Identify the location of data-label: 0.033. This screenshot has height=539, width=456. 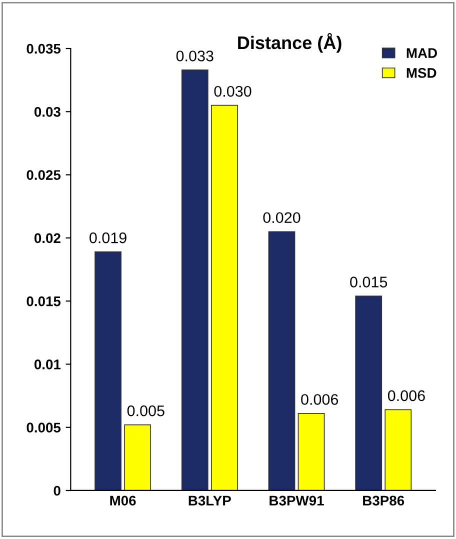
(195, 56).